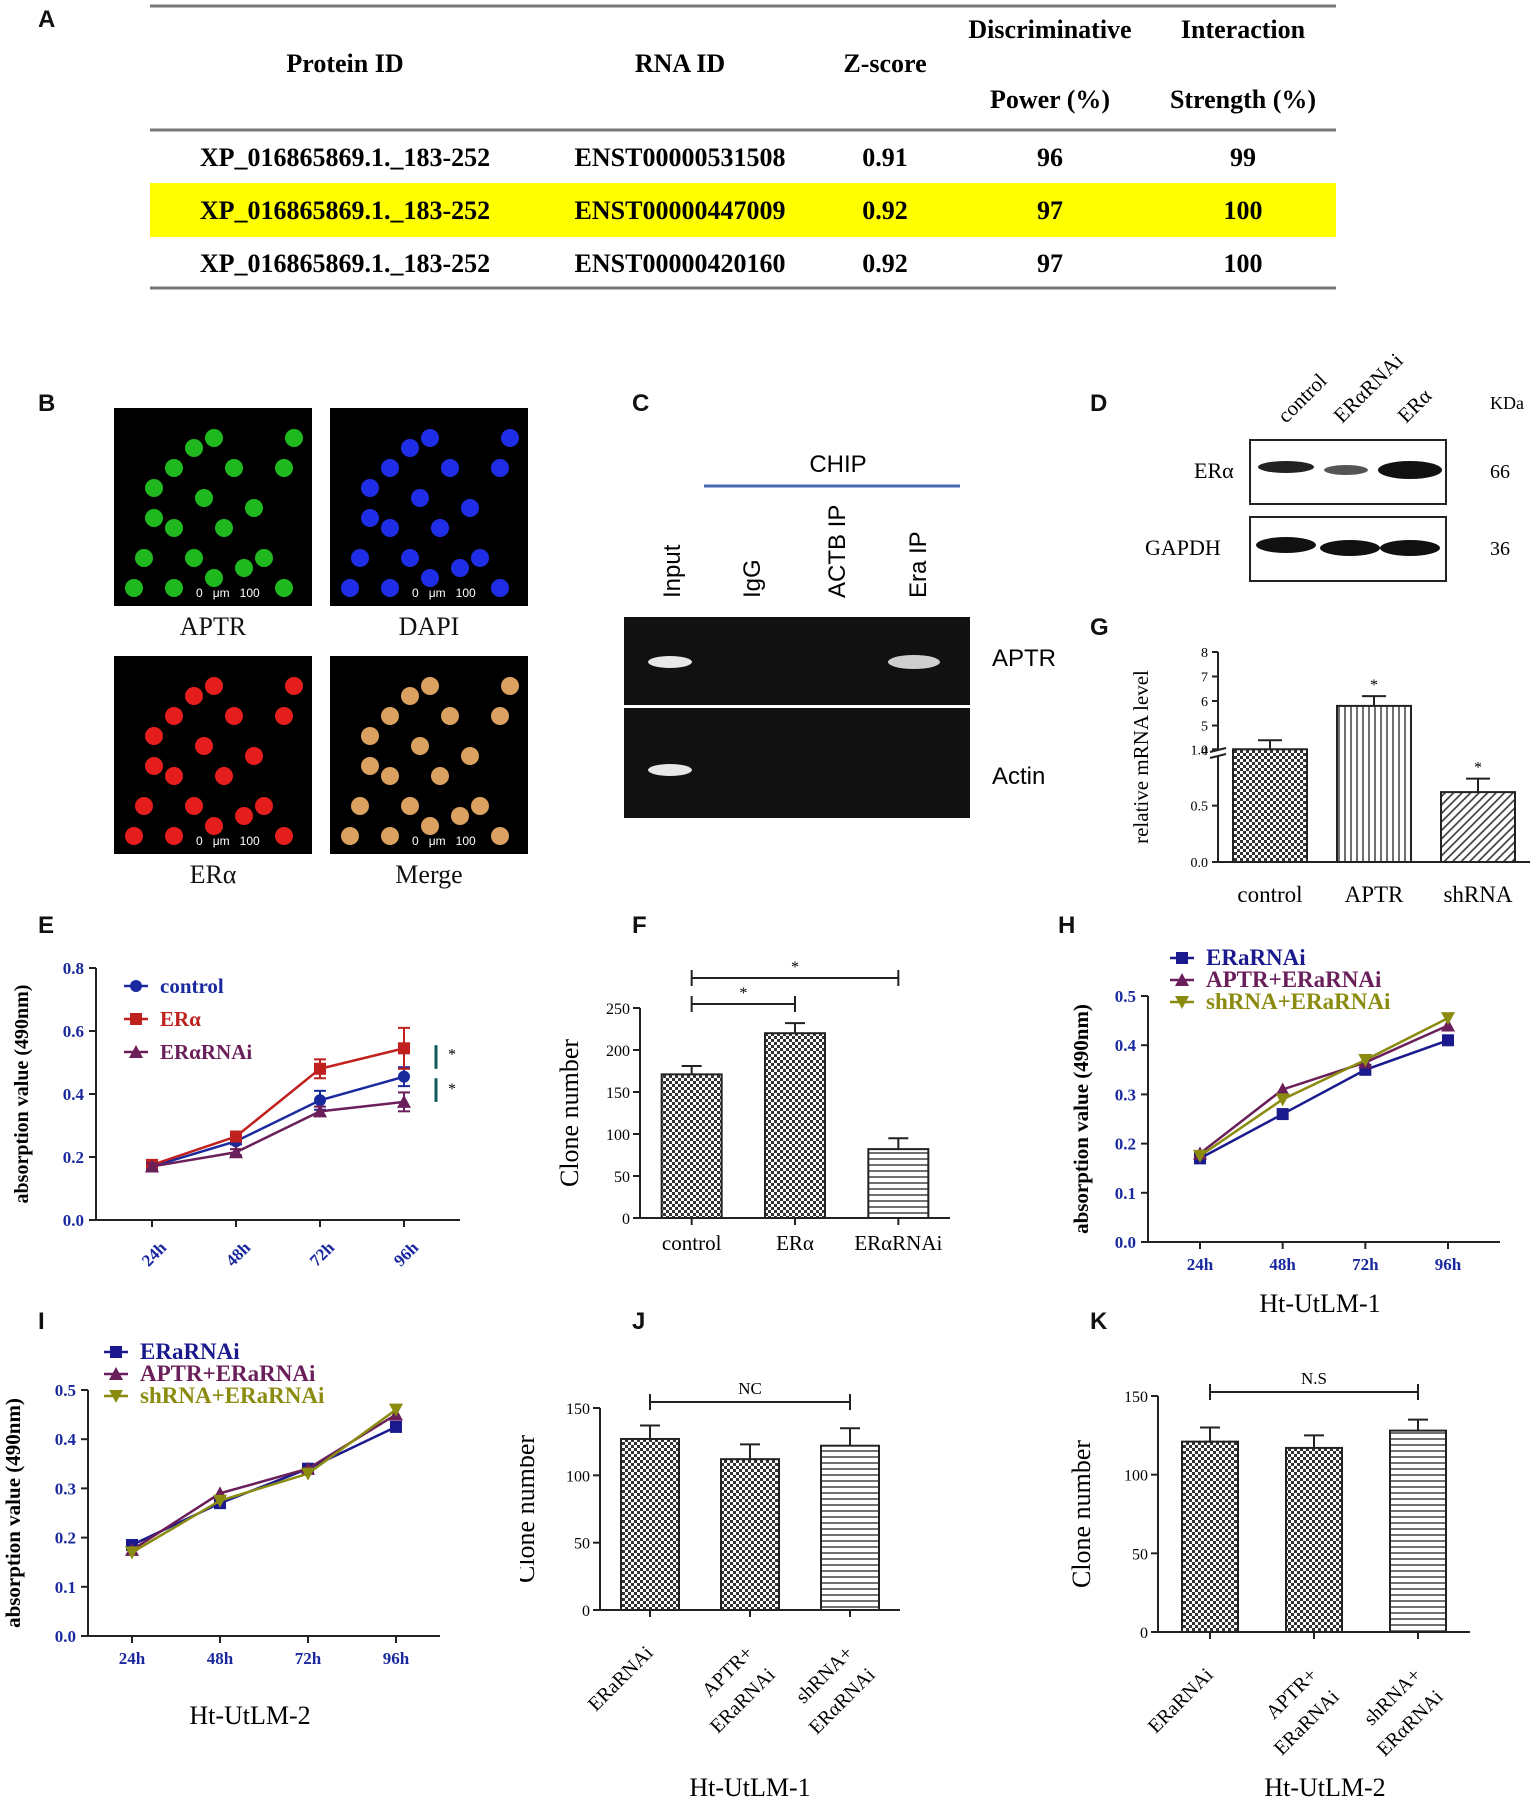 This screenshot has height=1800, width=1536. I want to click on row-label-aptr: APTR, so click(1024, 658).